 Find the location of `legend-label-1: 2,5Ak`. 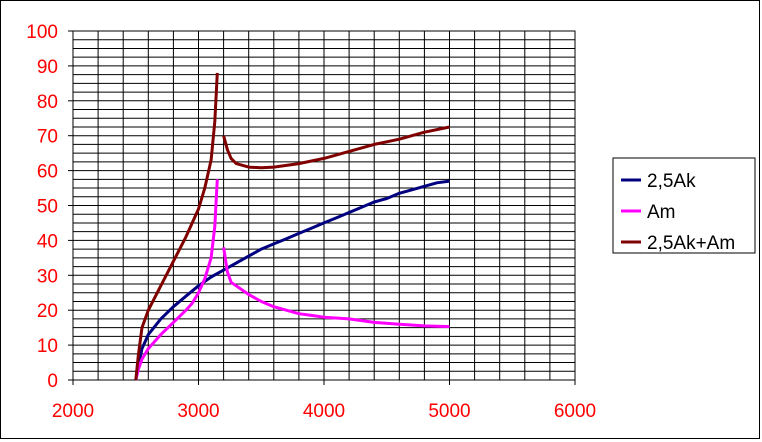

legend-label-1: 2,5Ak is located at coordinates (671, 181).